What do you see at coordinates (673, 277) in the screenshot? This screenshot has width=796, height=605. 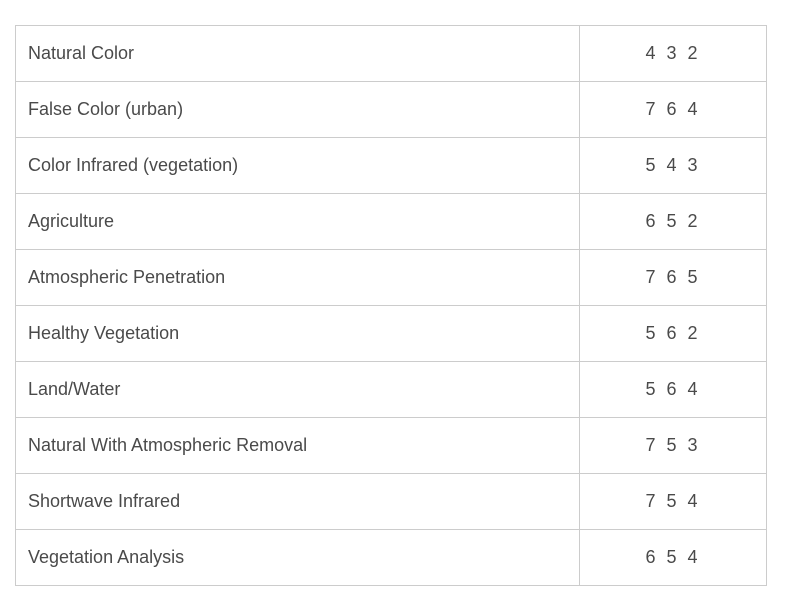 I see `band-values: 7 6 5` at bounding box center [673, 277].